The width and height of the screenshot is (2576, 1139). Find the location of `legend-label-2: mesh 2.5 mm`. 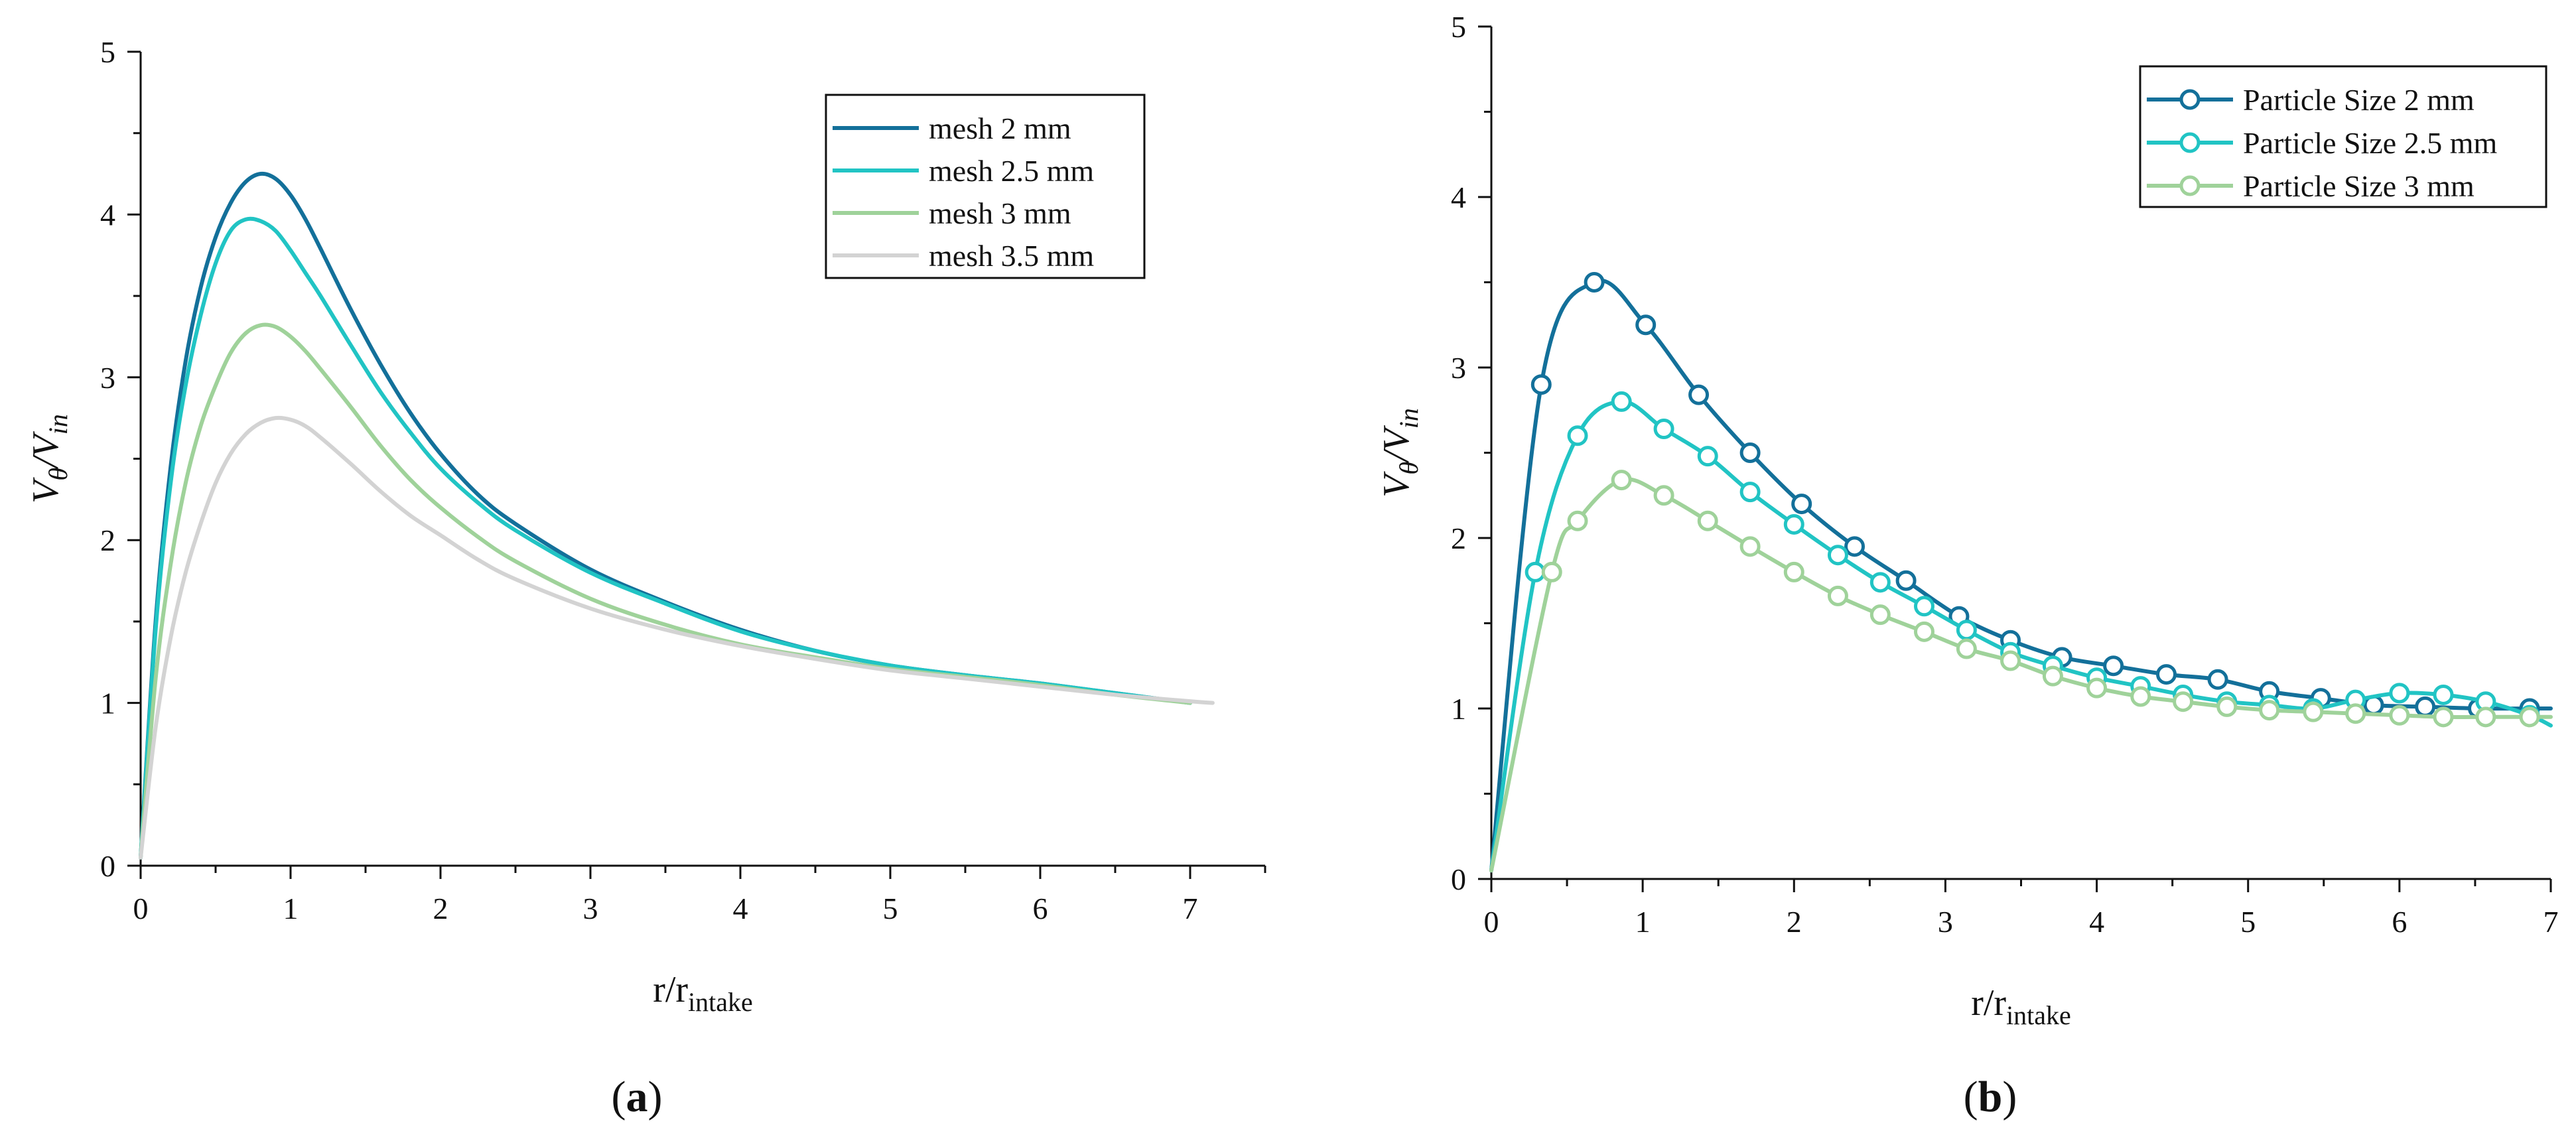

legend-label-2: mesh 2.5 mm is located at coordinates (1011, 171).